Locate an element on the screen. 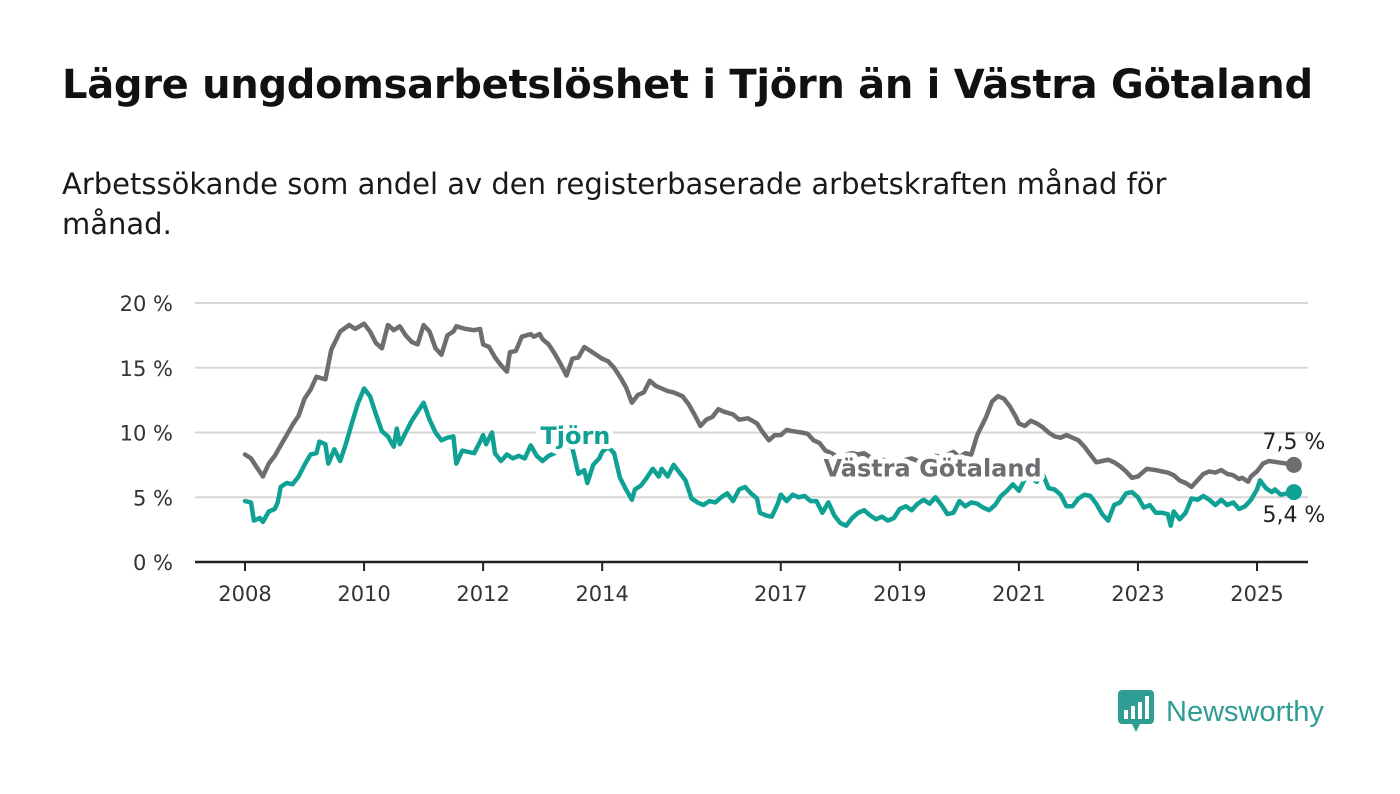 The width and height of the screenshot is (1400, 794). y-tick-label: 10 % is located at coordinates (146, 434).